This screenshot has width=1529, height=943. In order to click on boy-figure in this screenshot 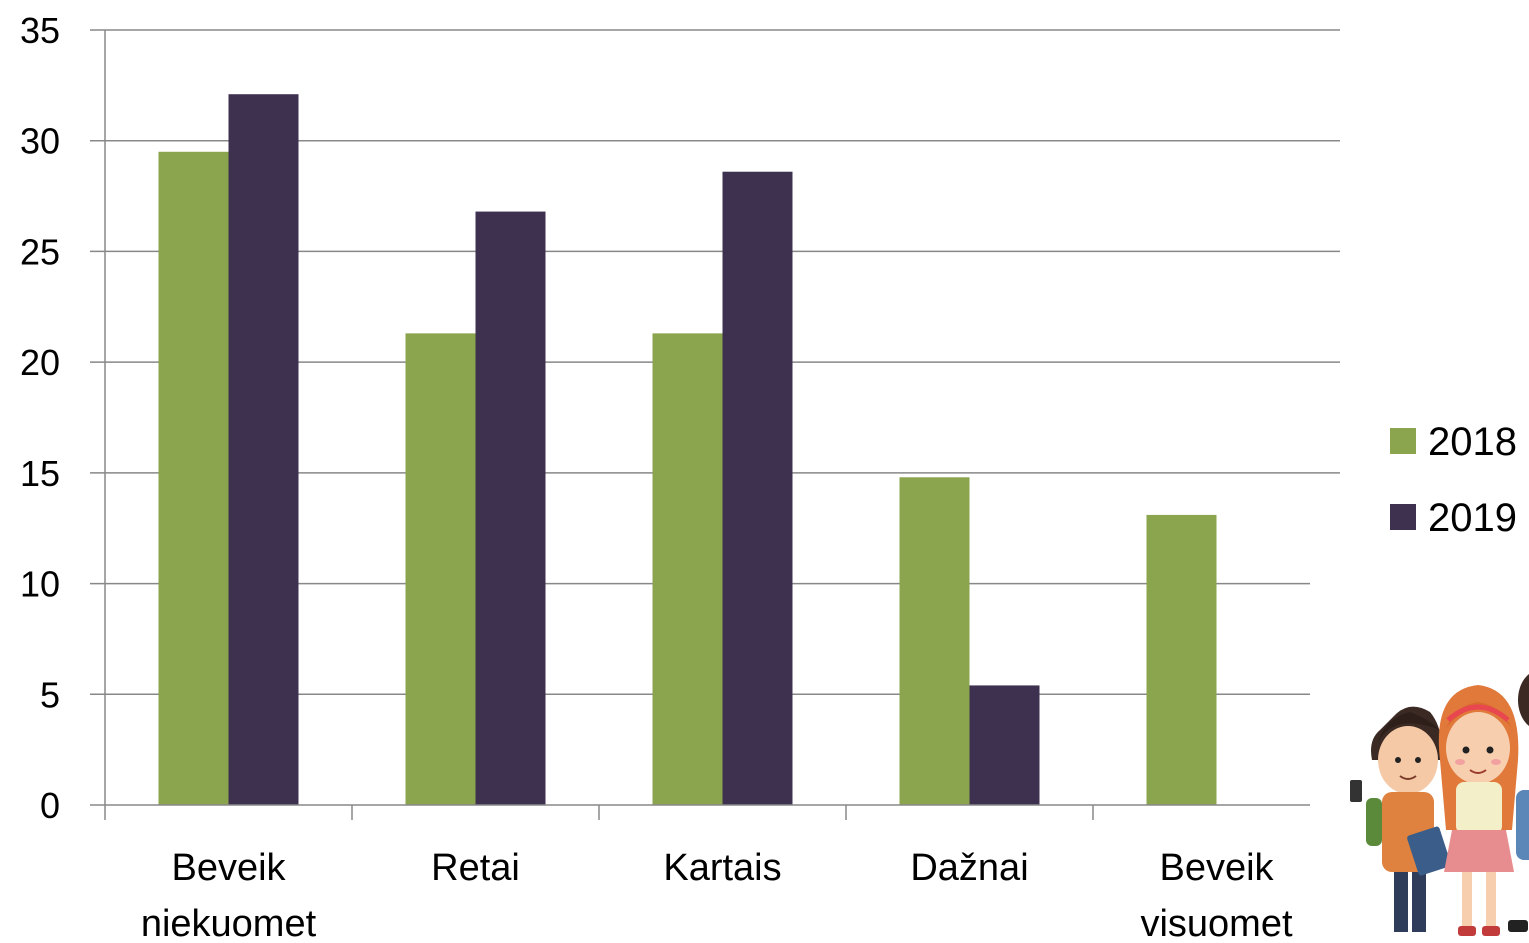, I will do `click(1400, 819)`.